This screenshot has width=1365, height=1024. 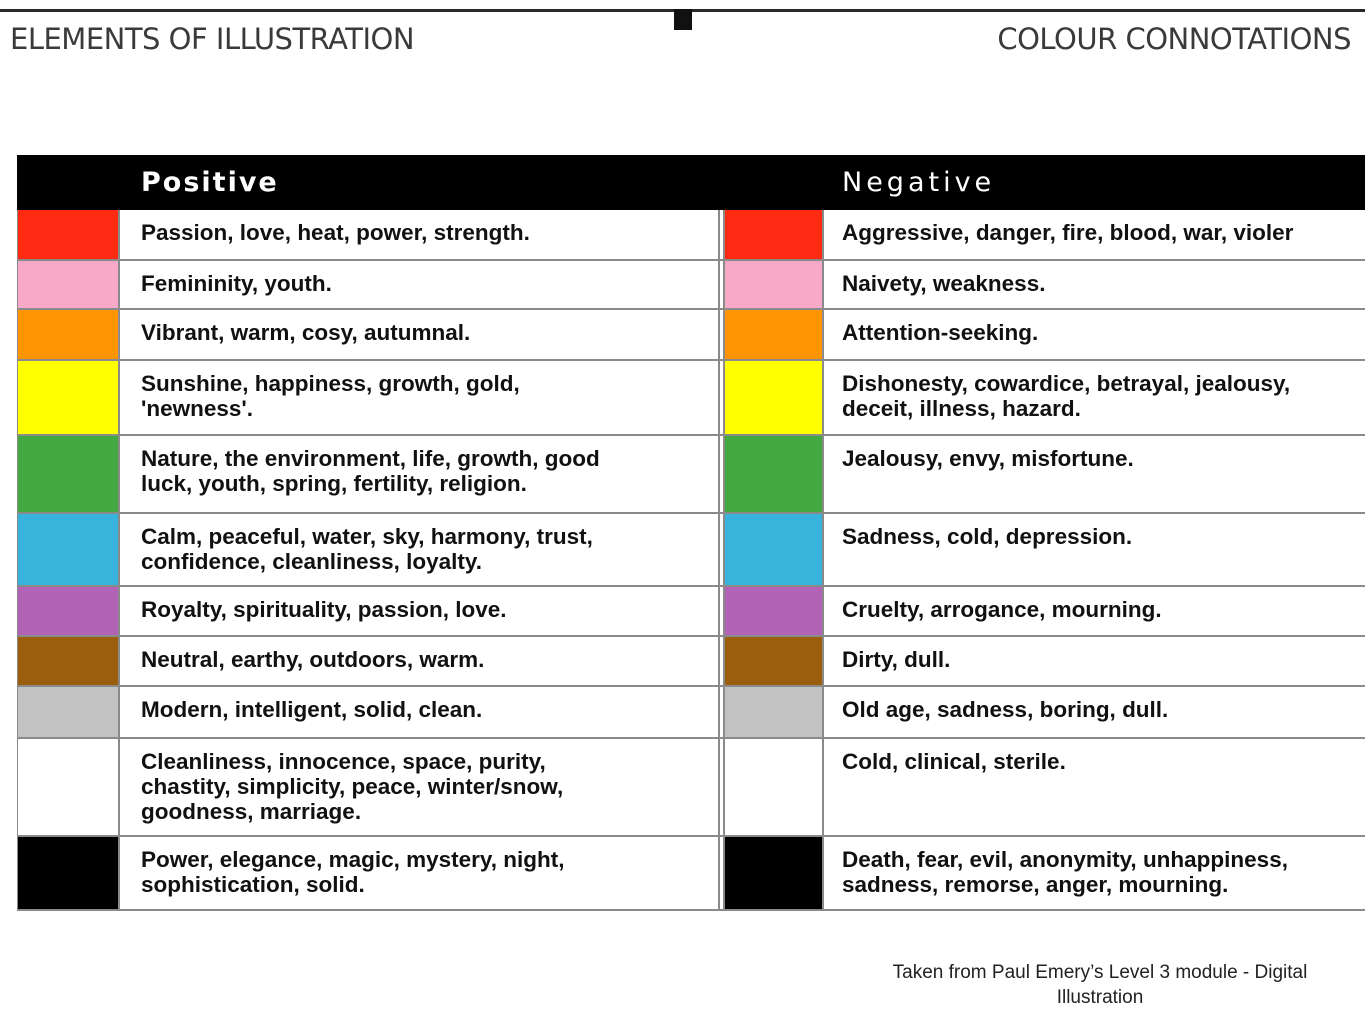 What do you see at coordinates (988, 458) in the screenshot?
I see `negative-connotation: Jealousy, envy, misfortune.` at bounding box center [988, 458].